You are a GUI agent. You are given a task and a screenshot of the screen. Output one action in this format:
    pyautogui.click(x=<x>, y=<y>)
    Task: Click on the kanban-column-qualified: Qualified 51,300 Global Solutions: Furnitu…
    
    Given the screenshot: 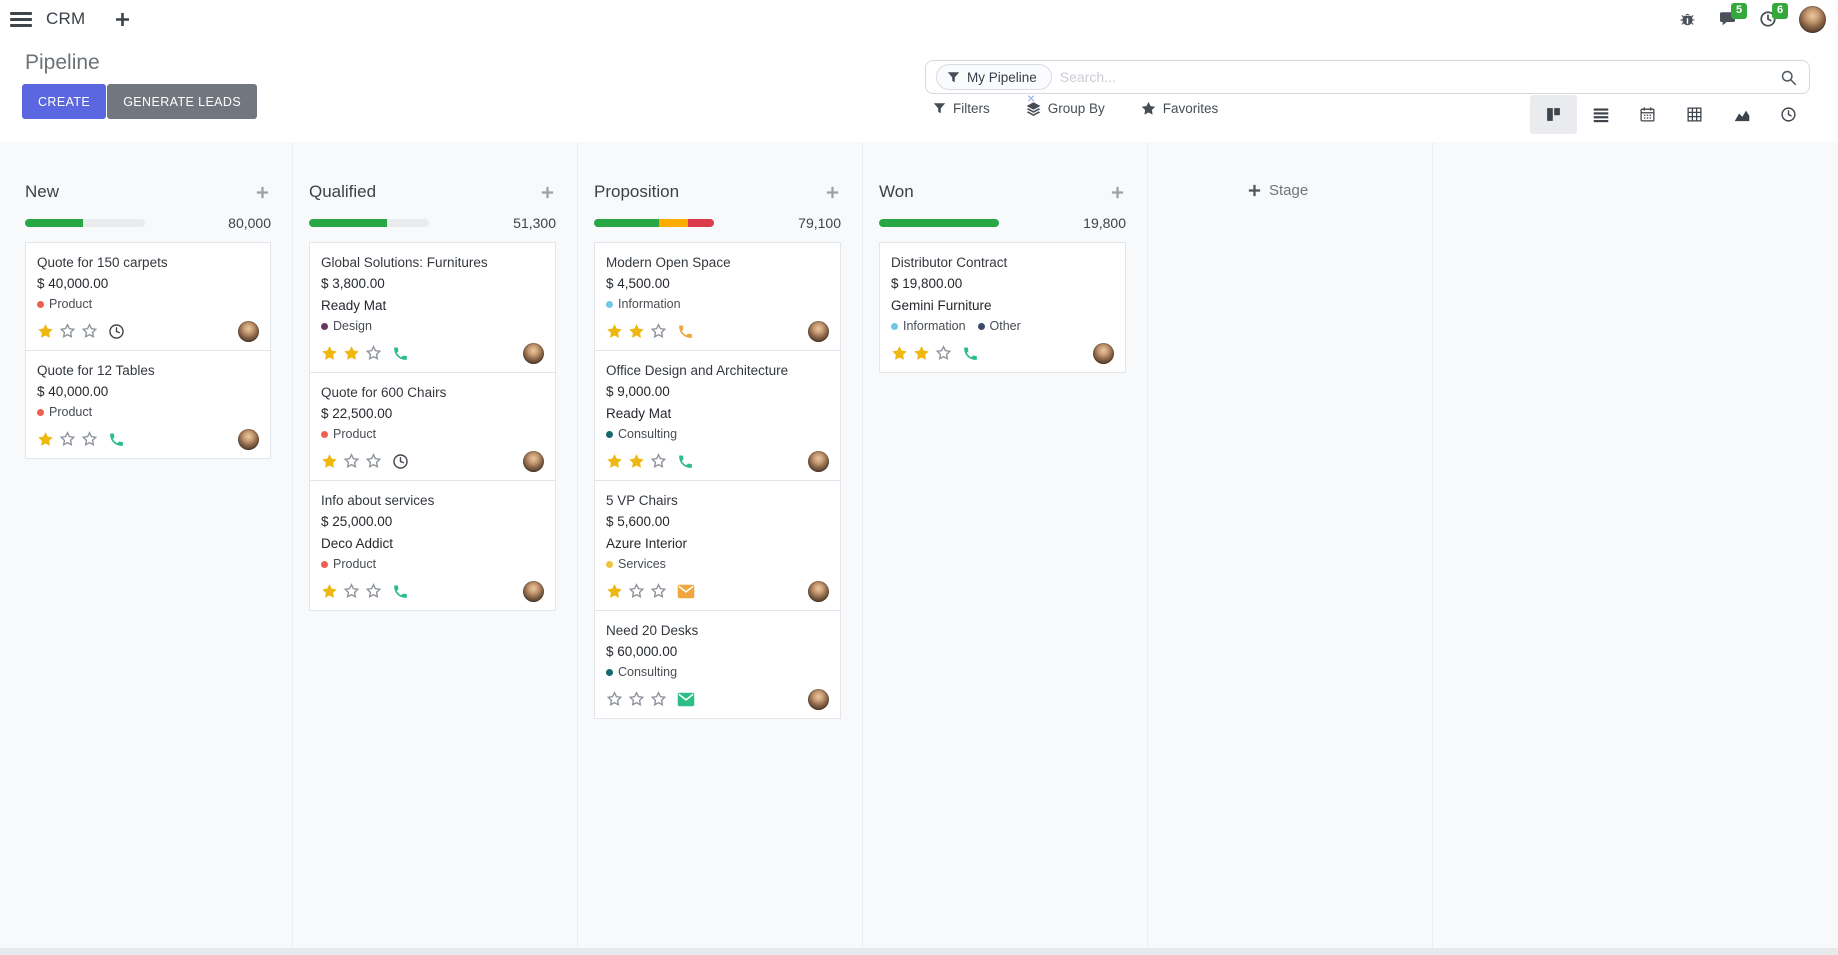 What is the action you would take?
    pyautogui.click(x=435, y=545)
    